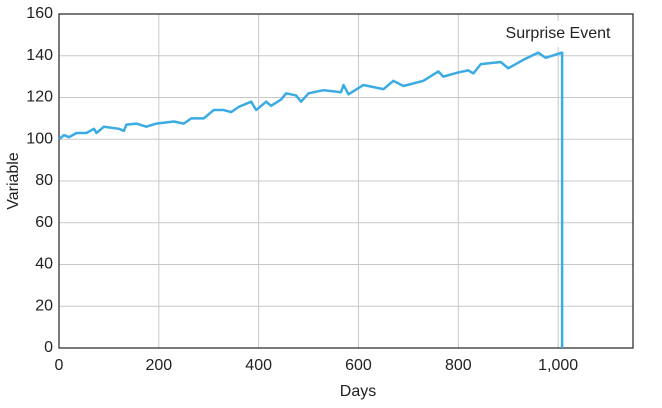 The height and width of the screenshot is (408, 662). What do you see at coordinates (39, 55) in the screenshot?
I see `y-tick-label: 140` at bounding box center [39, 55].